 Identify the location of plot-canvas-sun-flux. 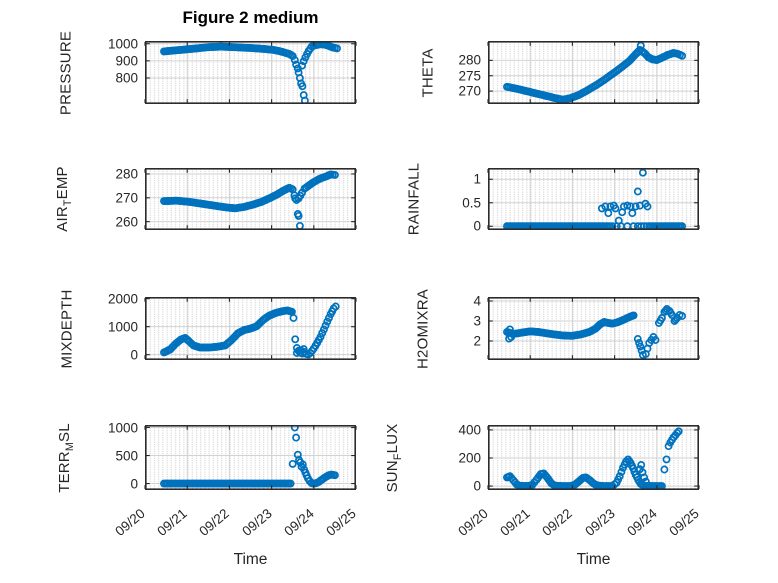
(593, 458).